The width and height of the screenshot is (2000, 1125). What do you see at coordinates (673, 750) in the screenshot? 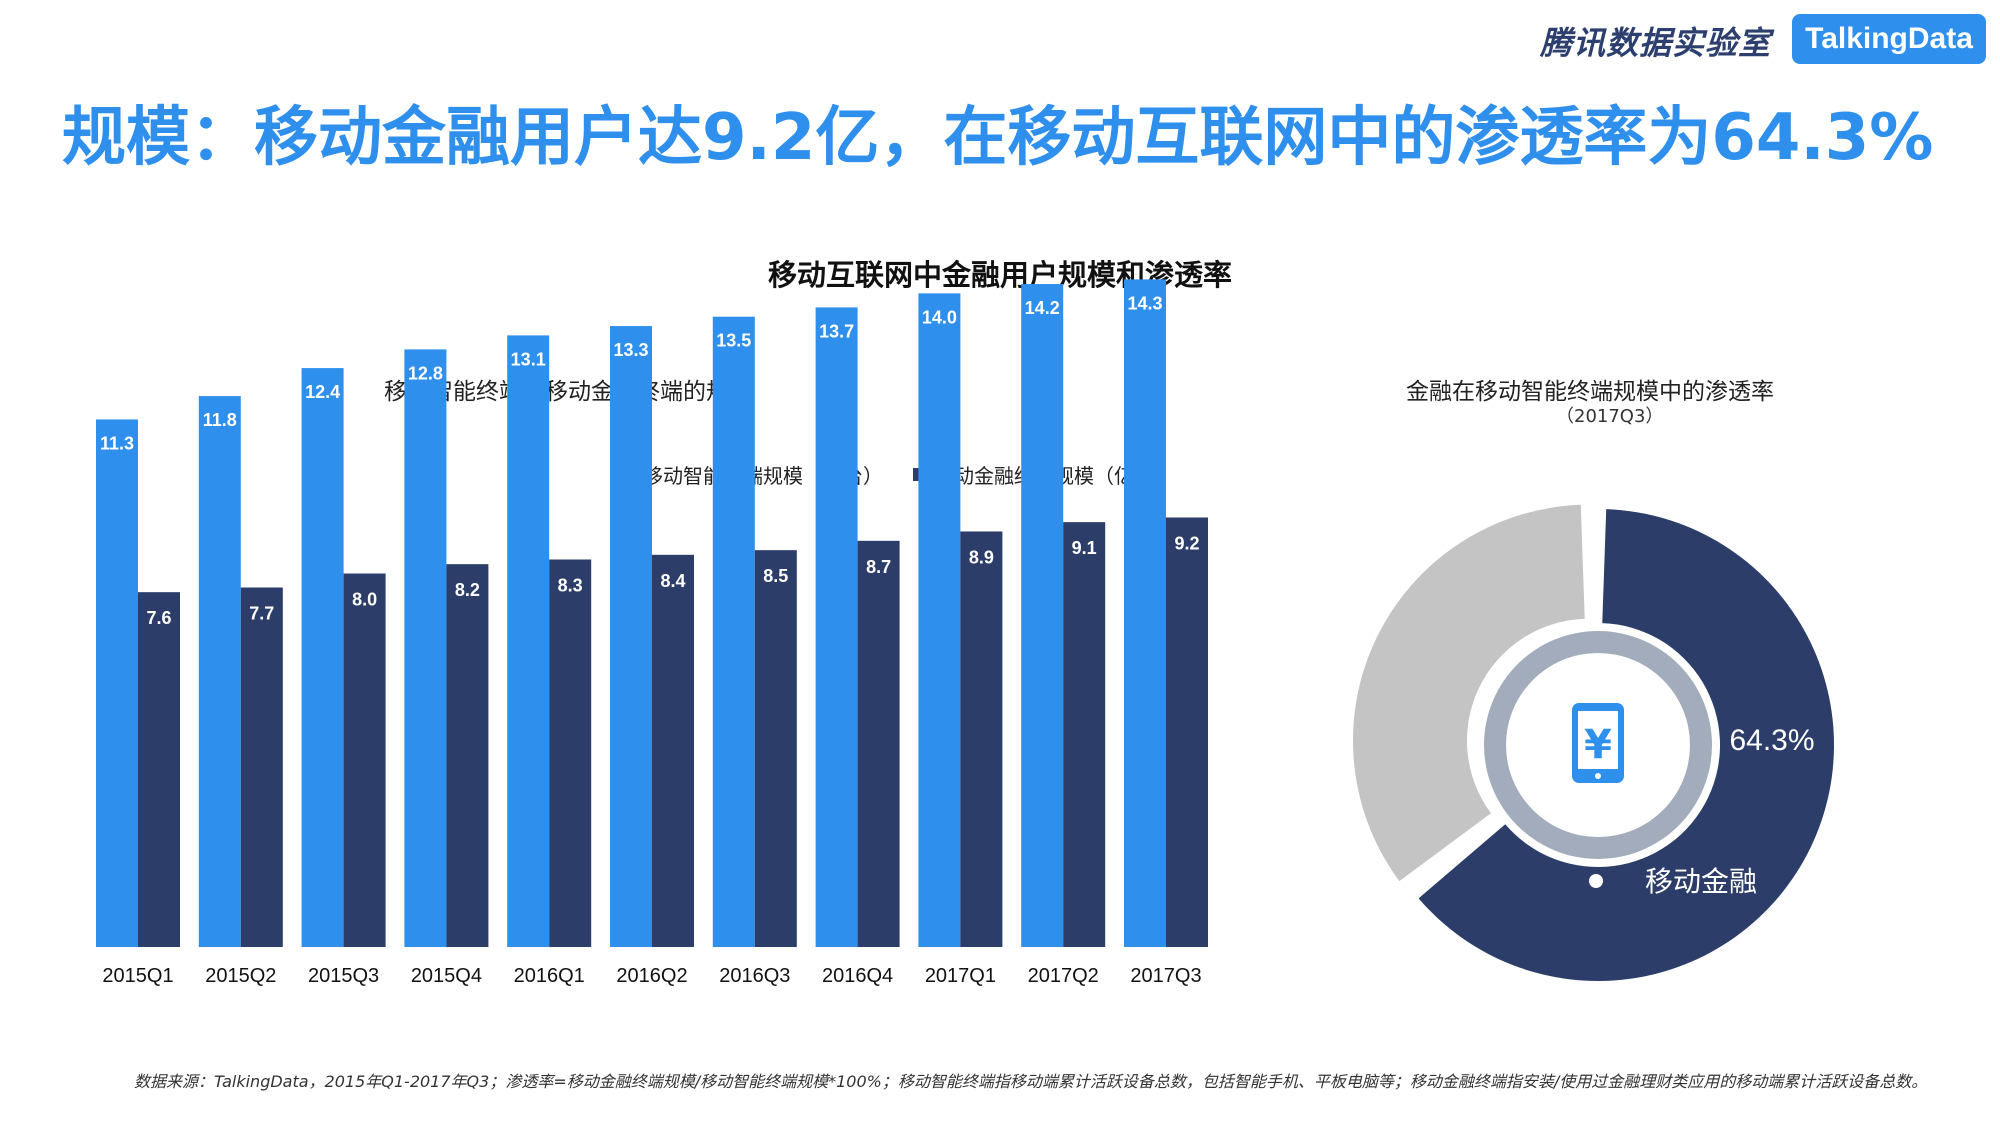
I see `bar-finance-2016Q2` at bounding box center [673, 750].